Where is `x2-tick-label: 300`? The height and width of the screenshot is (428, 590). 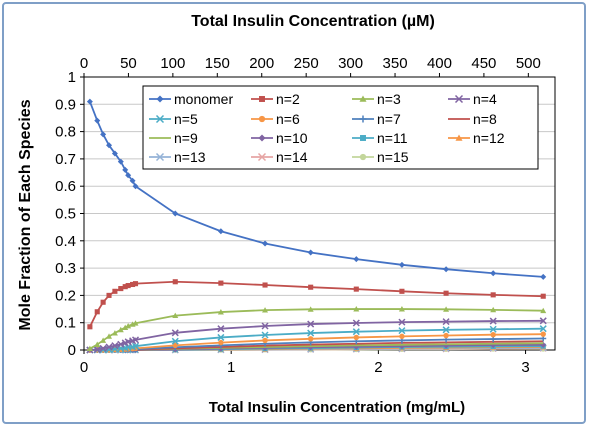 x2-tick-label: 300 is located at coordinates (350, 63).